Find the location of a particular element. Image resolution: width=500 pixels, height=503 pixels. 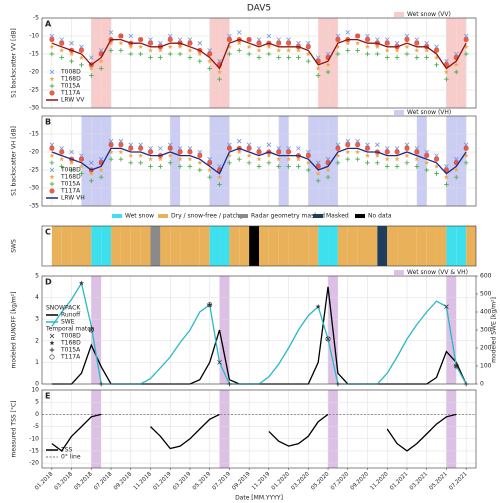

y-axis-title: S1 backscatter VH [dB] is located at coordinates (14, 161).